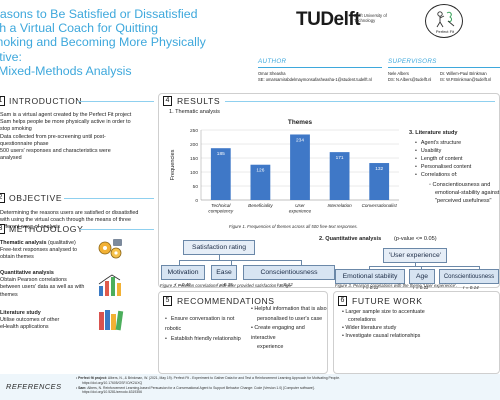  I want to click on objective-line: different ways of analysis, so click(30, 227).